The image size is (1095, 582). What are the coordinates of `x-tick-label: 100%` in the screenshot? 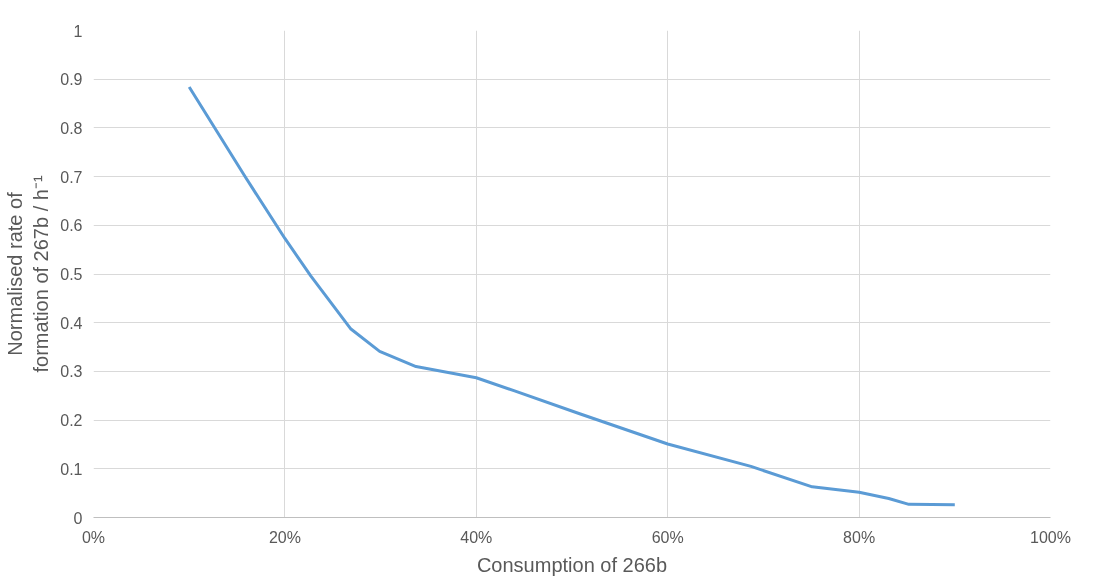 It's located at (1050, 537).